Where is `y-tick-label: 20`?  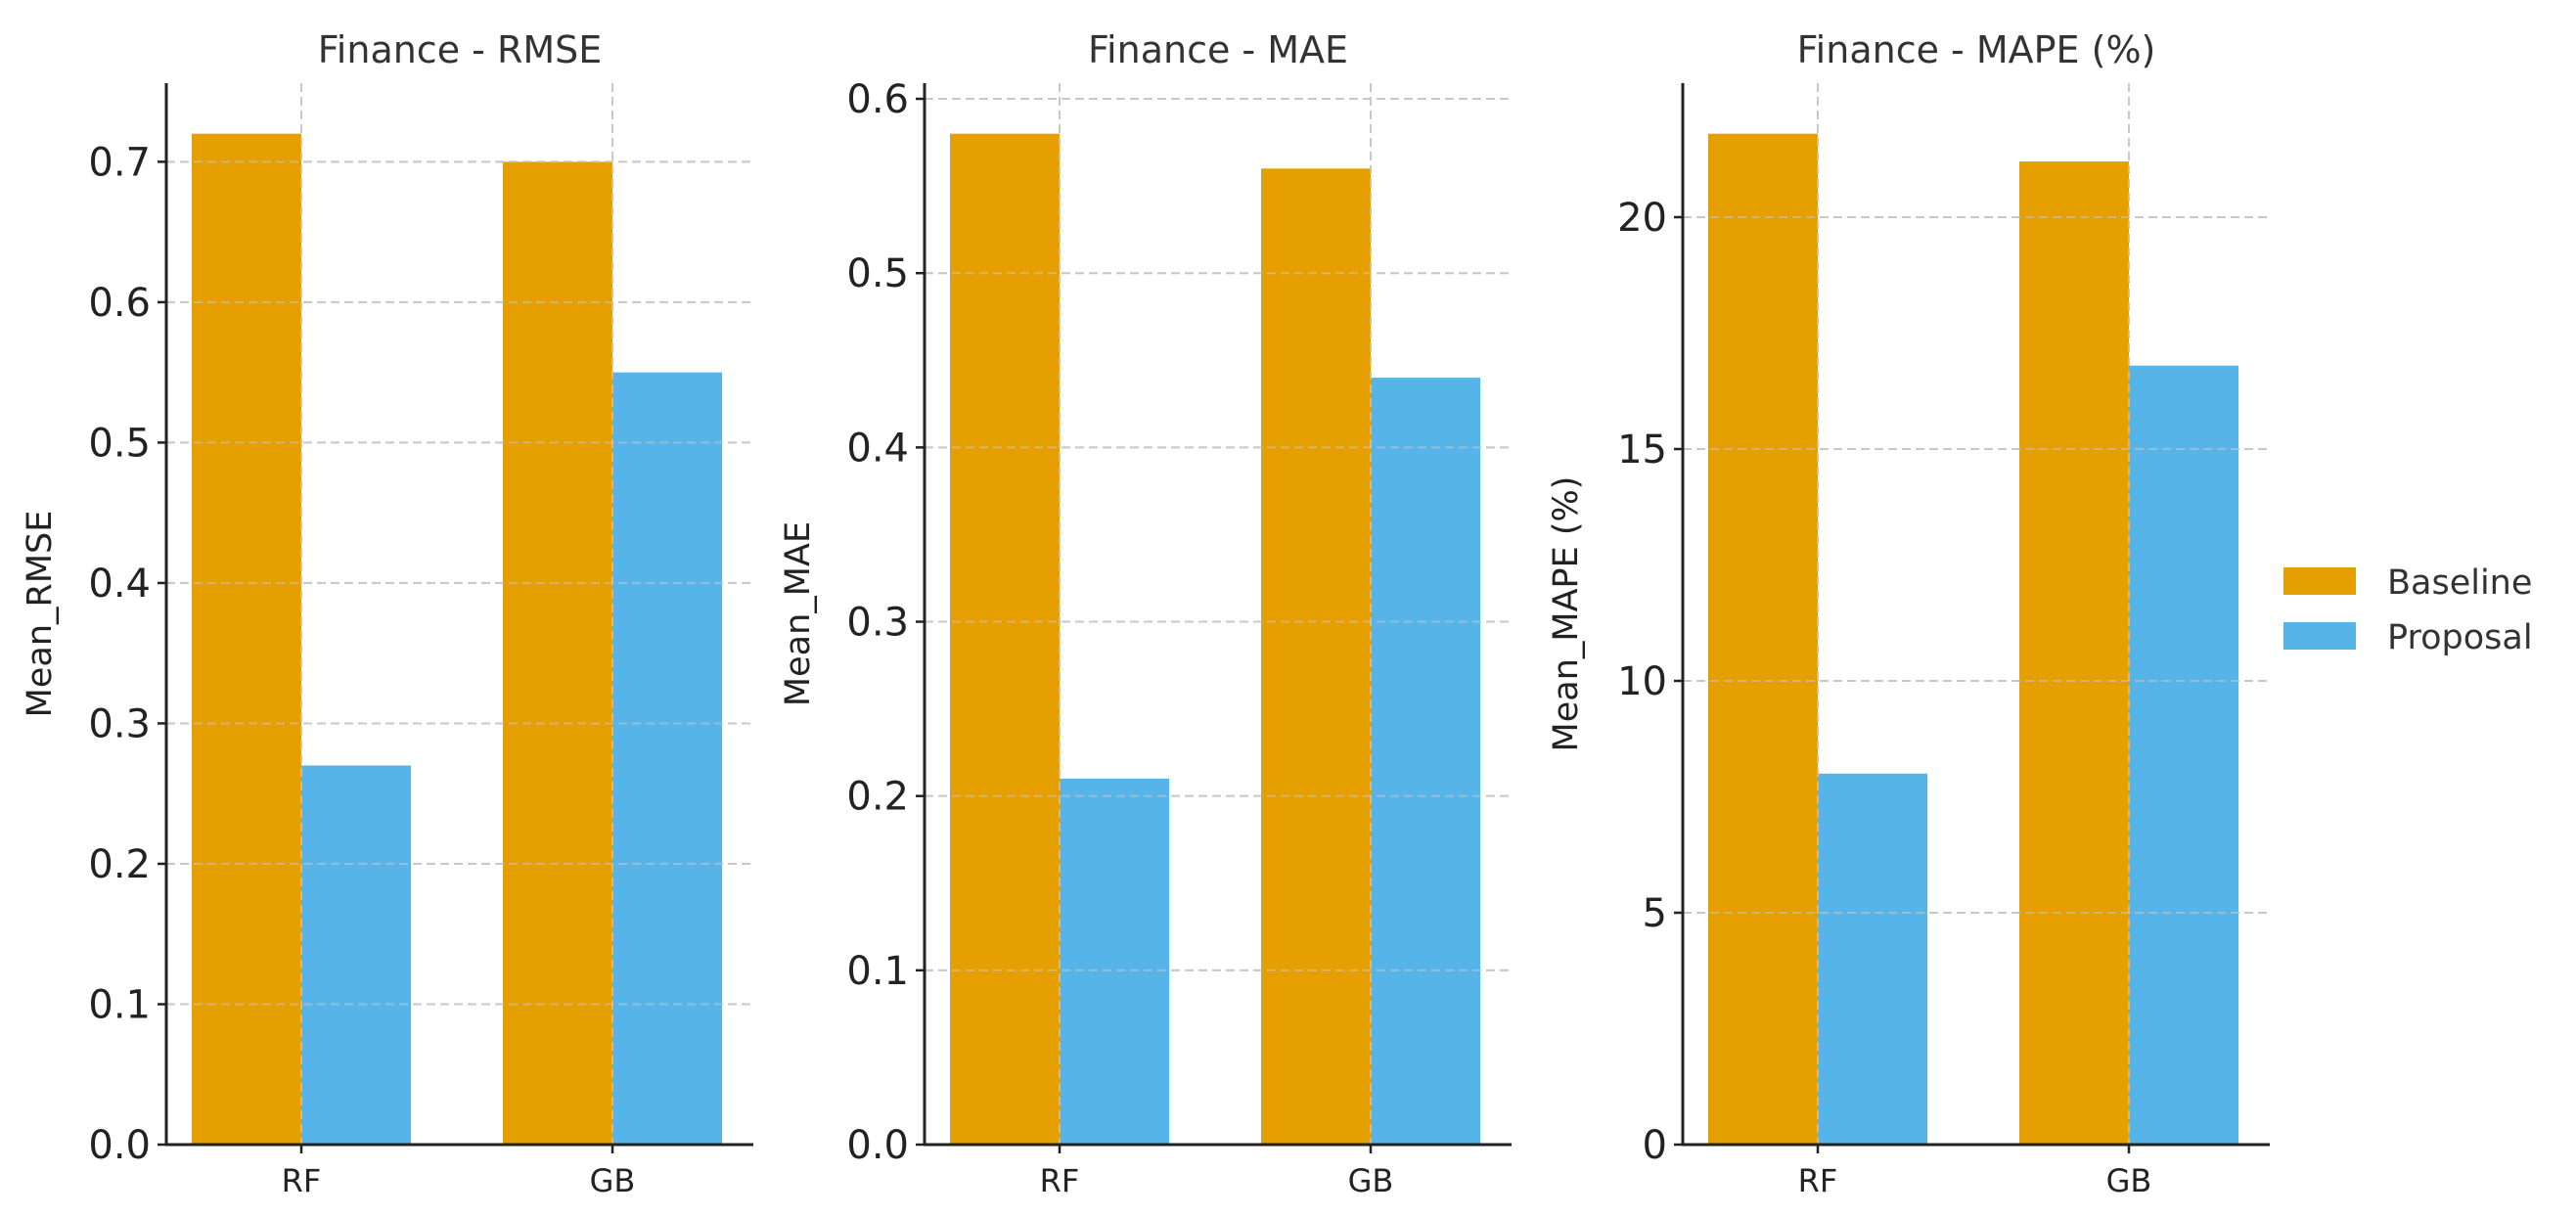 y-tick-label: 20 is located at coordinates (1642, 219).